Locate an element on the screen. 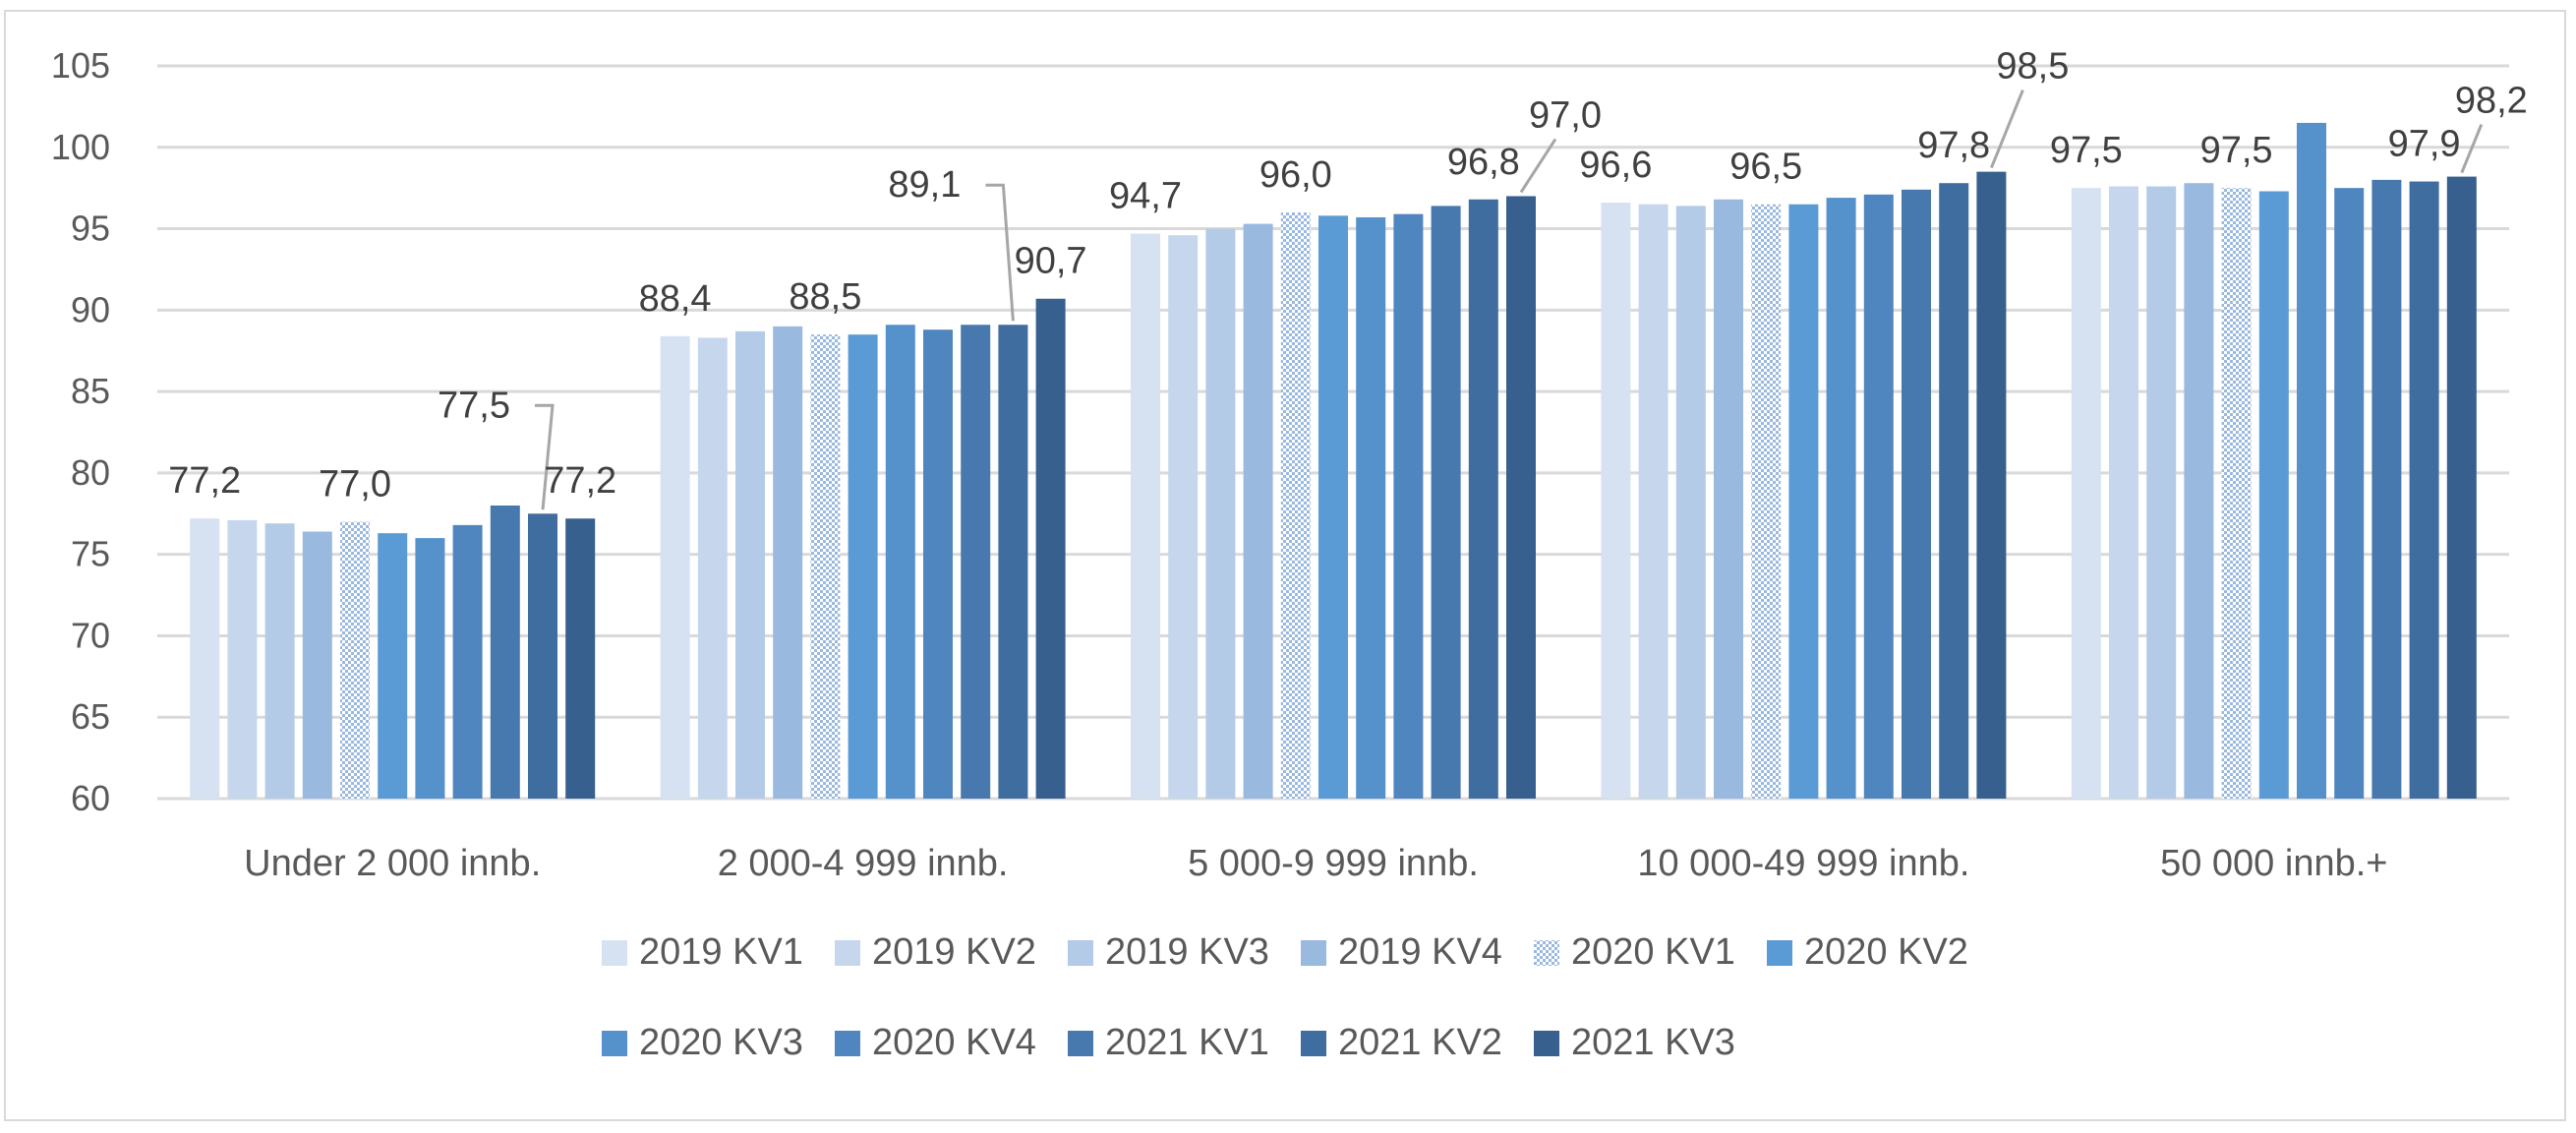 The width and height of the screenshot is (2576, 1133). y-tick-label: 65 is located at coordinates (90, 716).